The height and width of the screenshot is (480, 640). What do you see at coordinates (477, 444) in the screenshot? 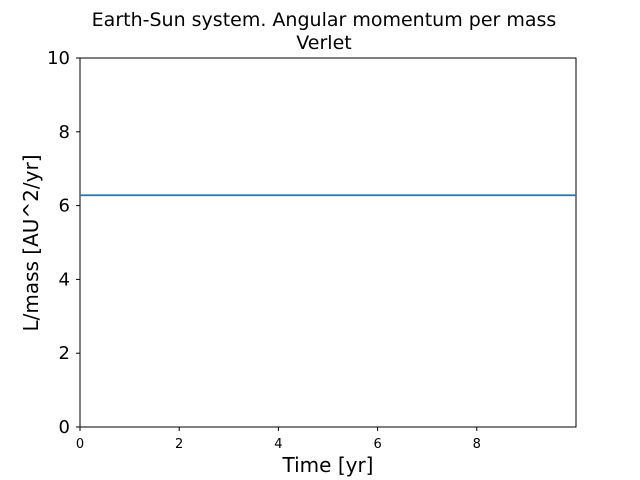
I see `x-tick-label: 8` at bounding box center [477, 444].